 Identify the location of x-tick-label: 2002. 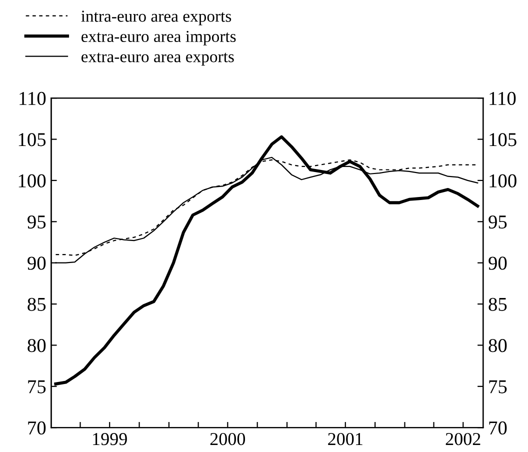
(463, 439).